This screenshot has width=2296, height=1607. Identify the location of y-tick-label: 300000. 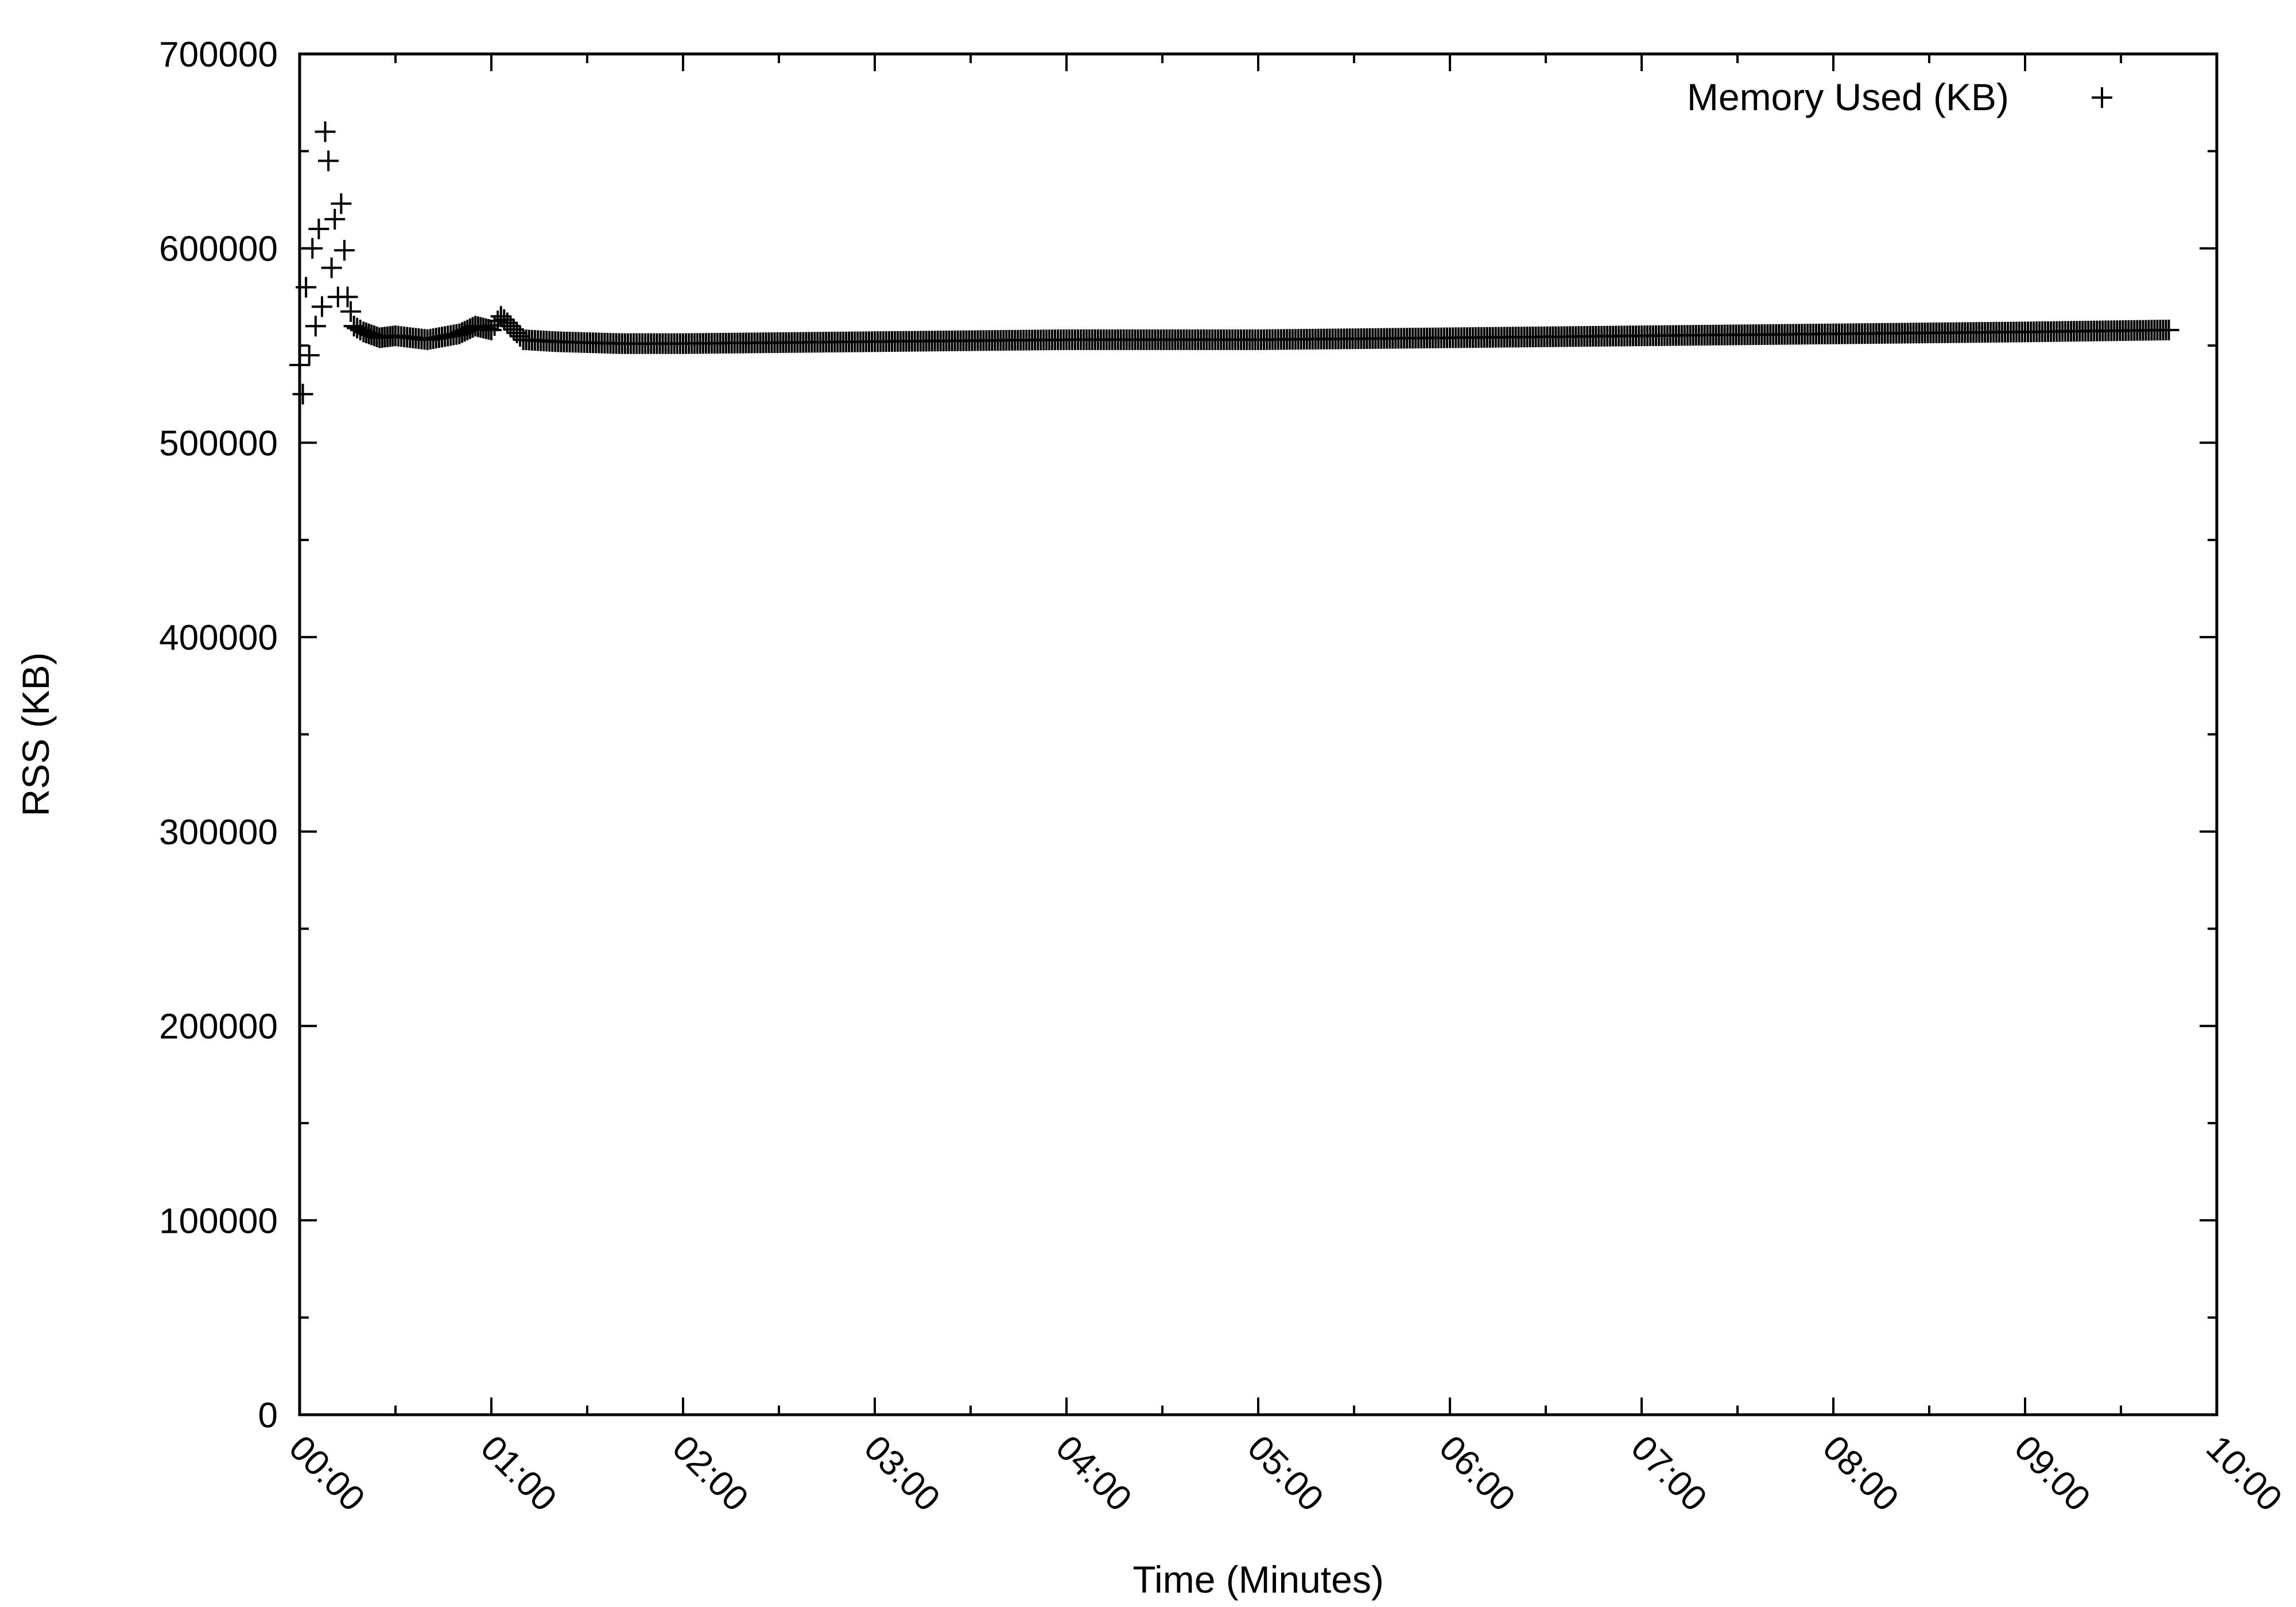
(218, 832).